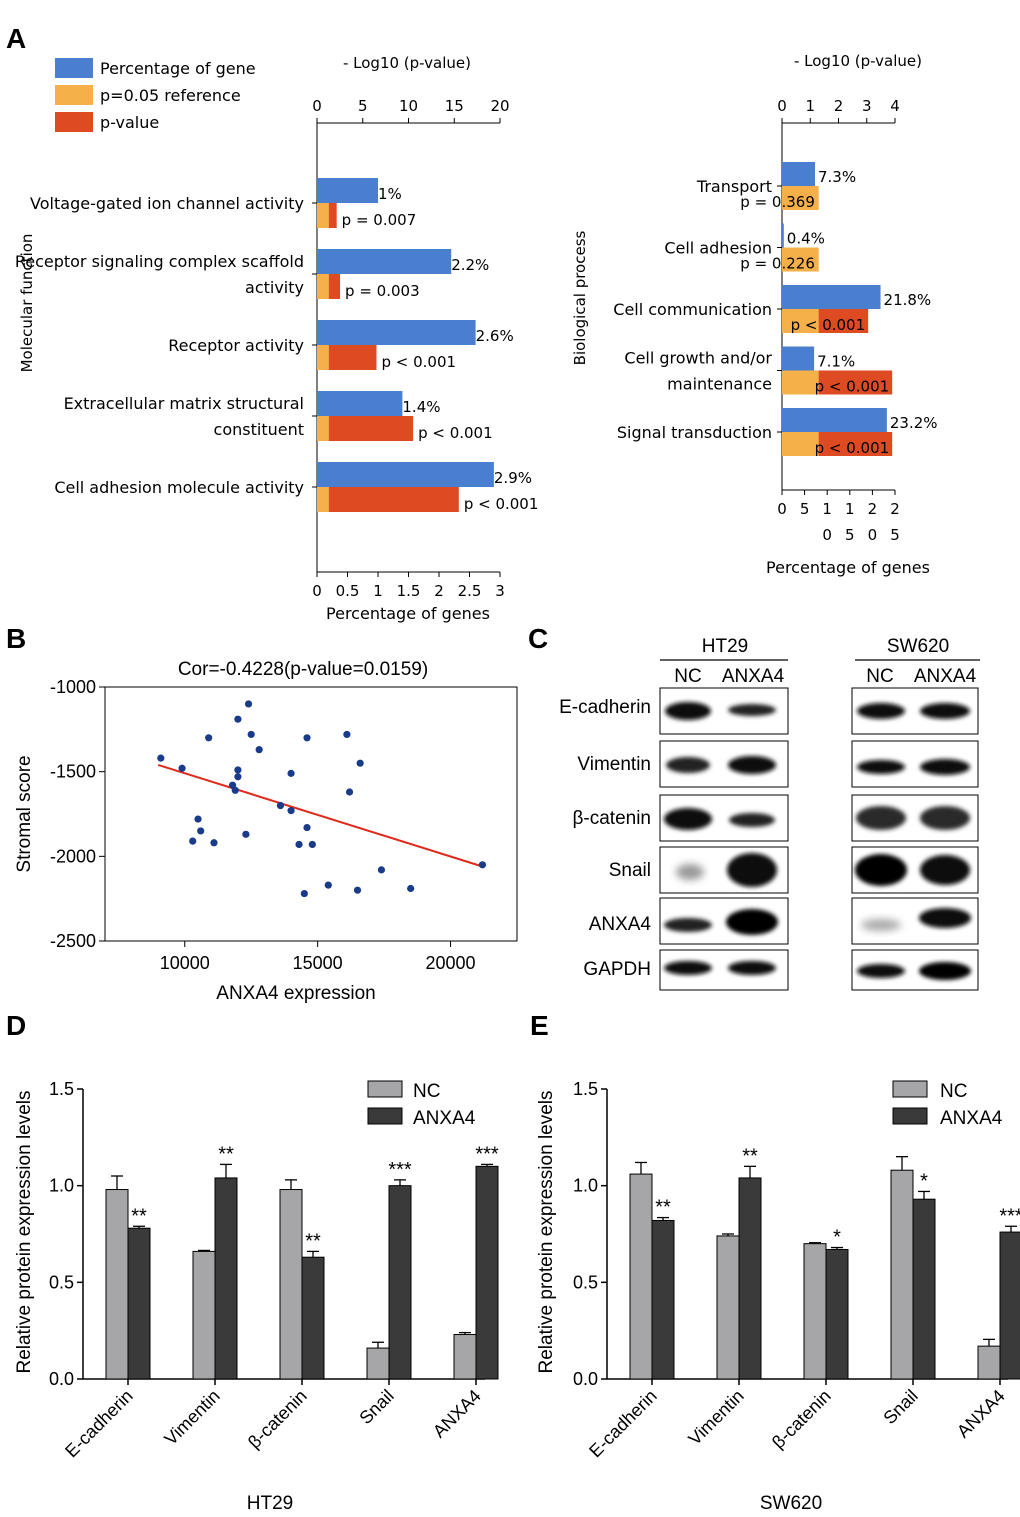 This screenshot has height=1517, width=1020. I want to click on category-label: maintenance, so click(719, 384).